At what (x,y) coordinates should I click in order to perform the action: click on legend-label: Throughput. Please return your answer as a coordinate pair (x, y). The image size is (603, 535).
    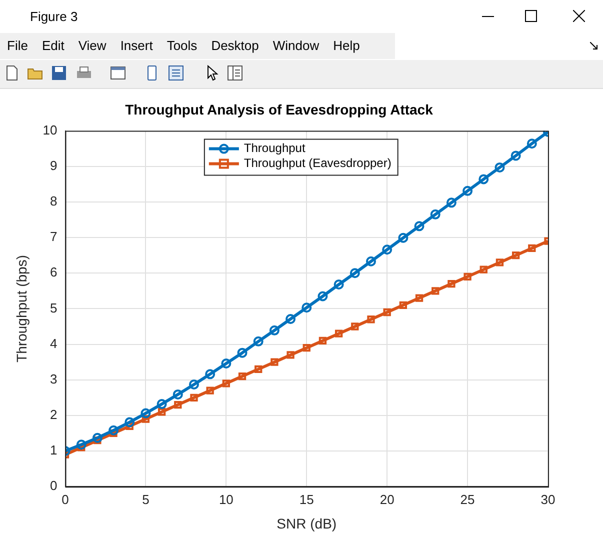
    Looking at the image, I should click on (275, 148).